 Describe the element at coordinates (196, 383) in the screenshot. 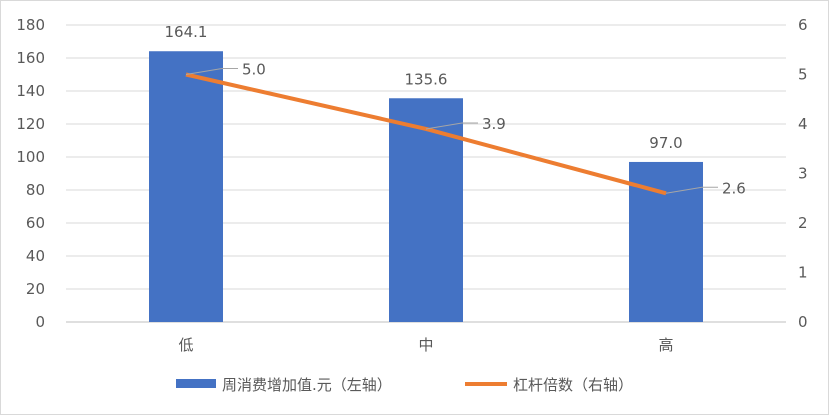

I see `legend-bar-swatch` at that location.